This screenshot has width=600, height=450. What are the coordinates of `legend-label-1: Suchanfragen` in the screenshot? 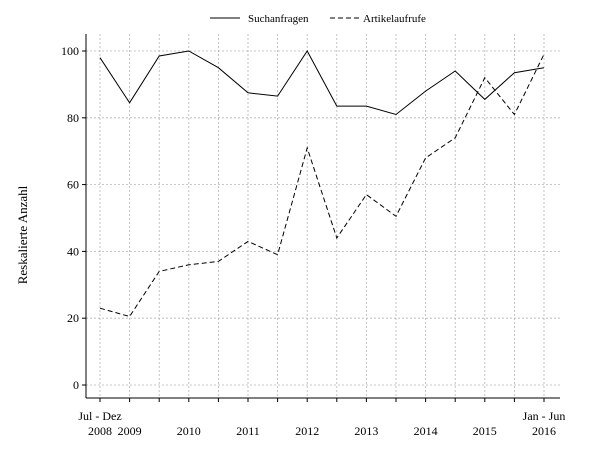 It's located at (278, 19).